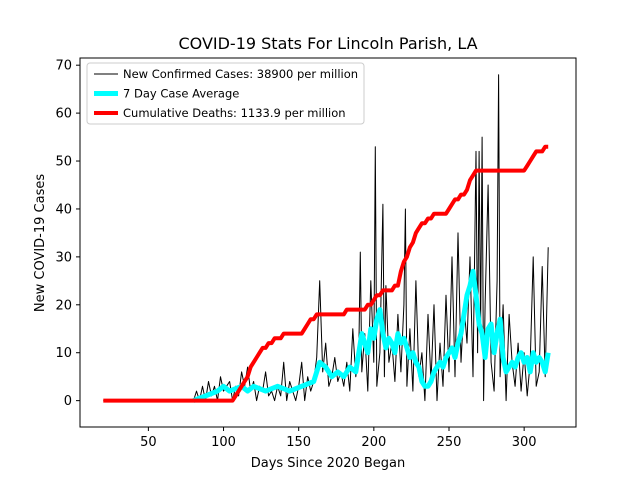 The height and width of the screenshot is (480, 640). Describe the element at coordinates (63, 66) in the screenshot. I see `y-tick-label: 70` at that location.